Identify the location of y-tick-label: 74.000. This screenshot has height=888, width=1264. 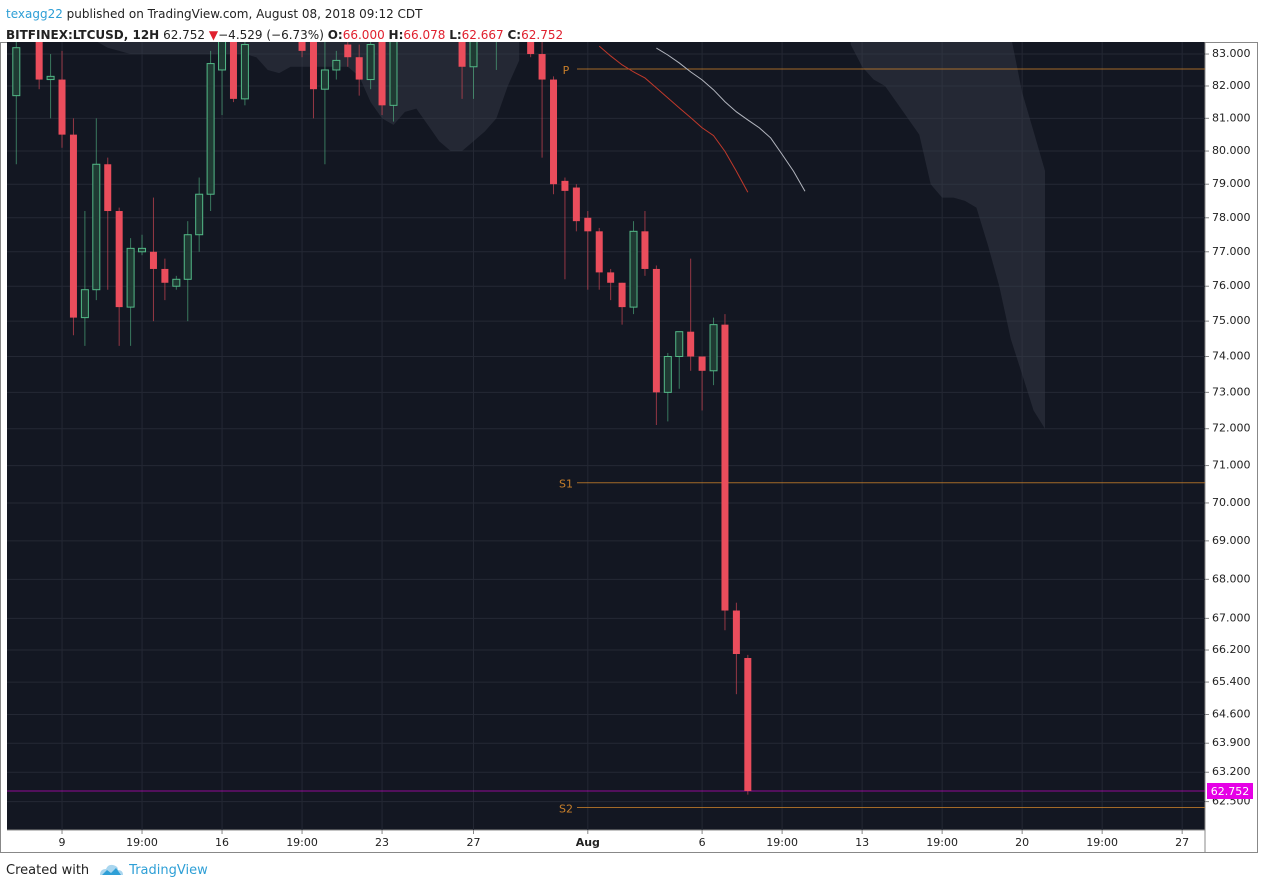
(1231, 356).